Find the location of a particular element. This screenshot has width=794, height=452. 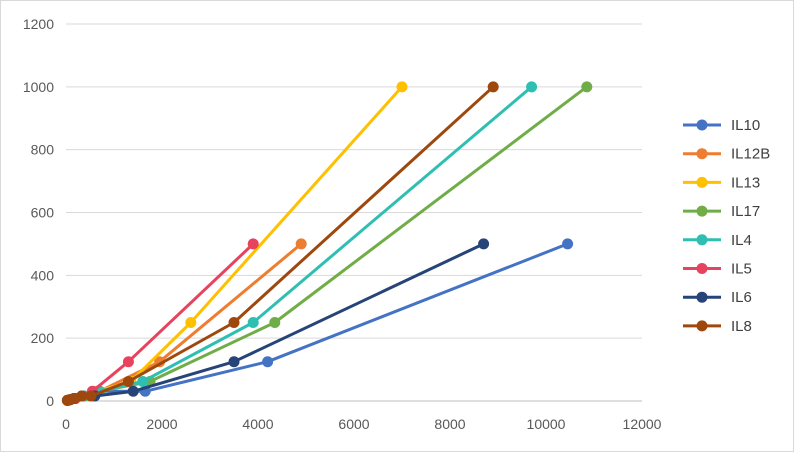

legend-label: IL17 is located at coordinates (745, 211).